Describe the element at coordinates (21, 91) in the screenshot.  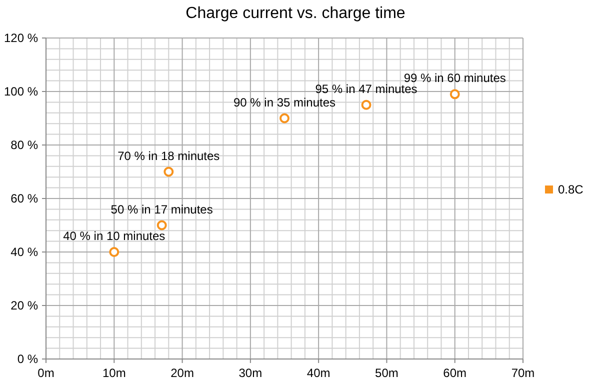
I see `y-tick-label: 100 %` at that location.